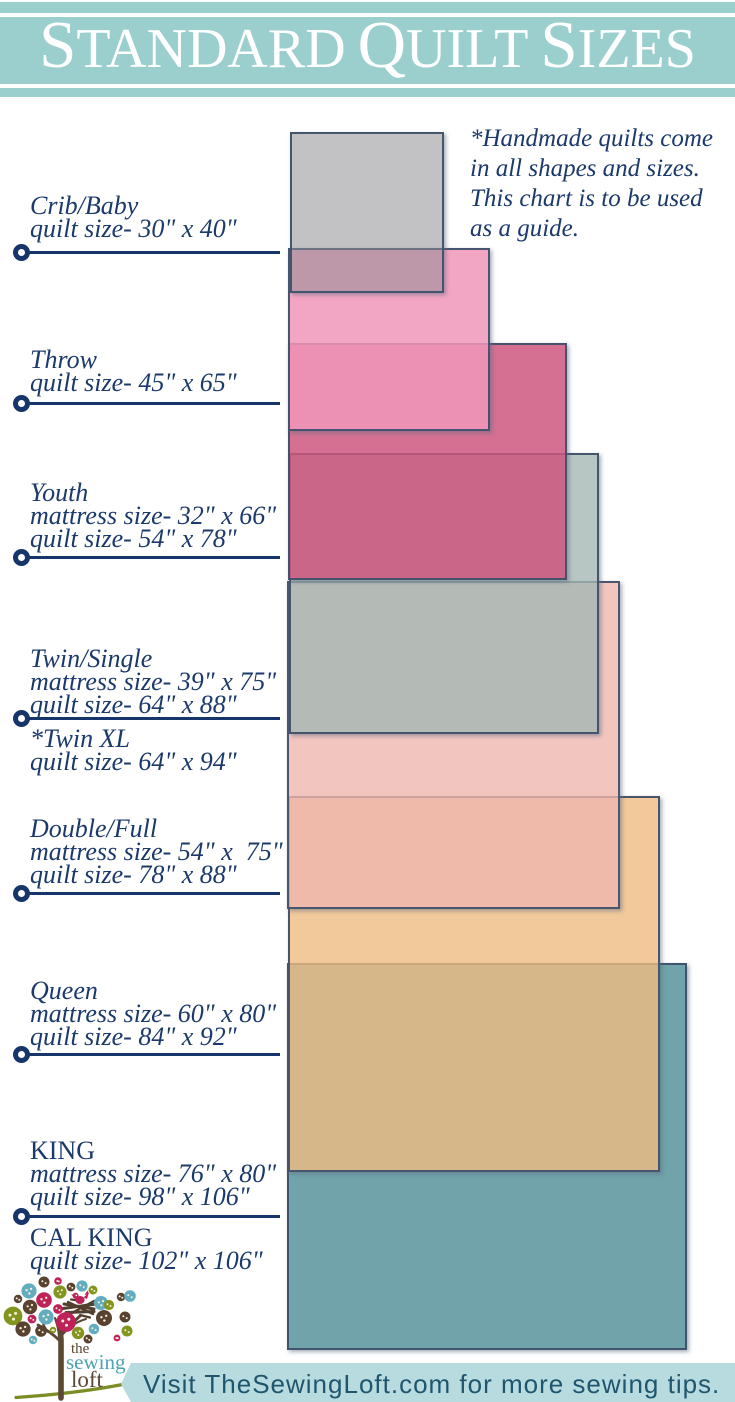  Describe the element at coordinates (87, 1379) in the screenshot. I see `svg-text: loft` at that location.